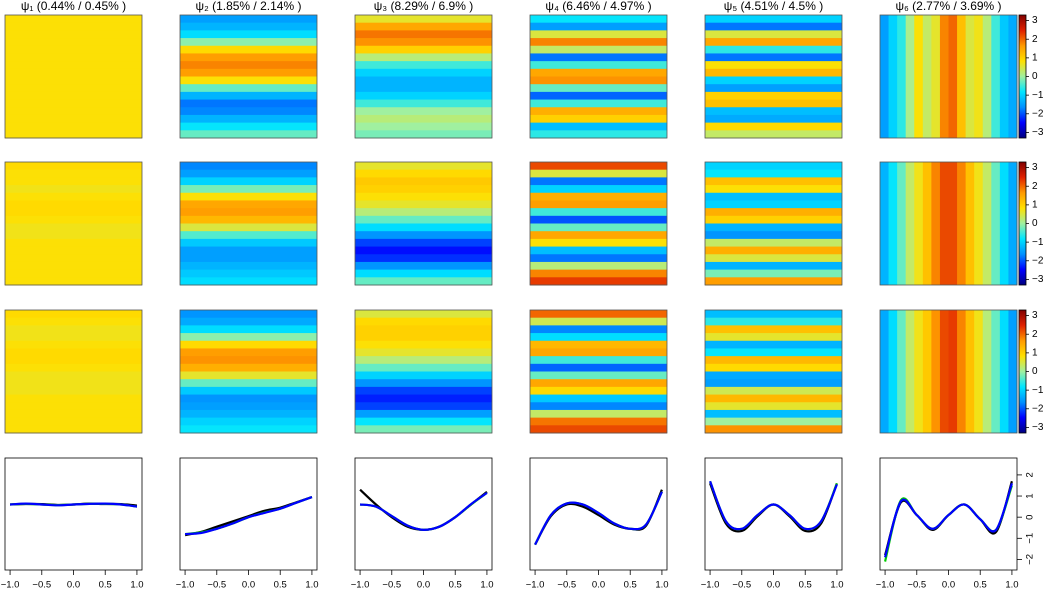 This screenshot has width=1048, height=594. I want to click on colorbar-tick-label: 2, so click(1035, 186).